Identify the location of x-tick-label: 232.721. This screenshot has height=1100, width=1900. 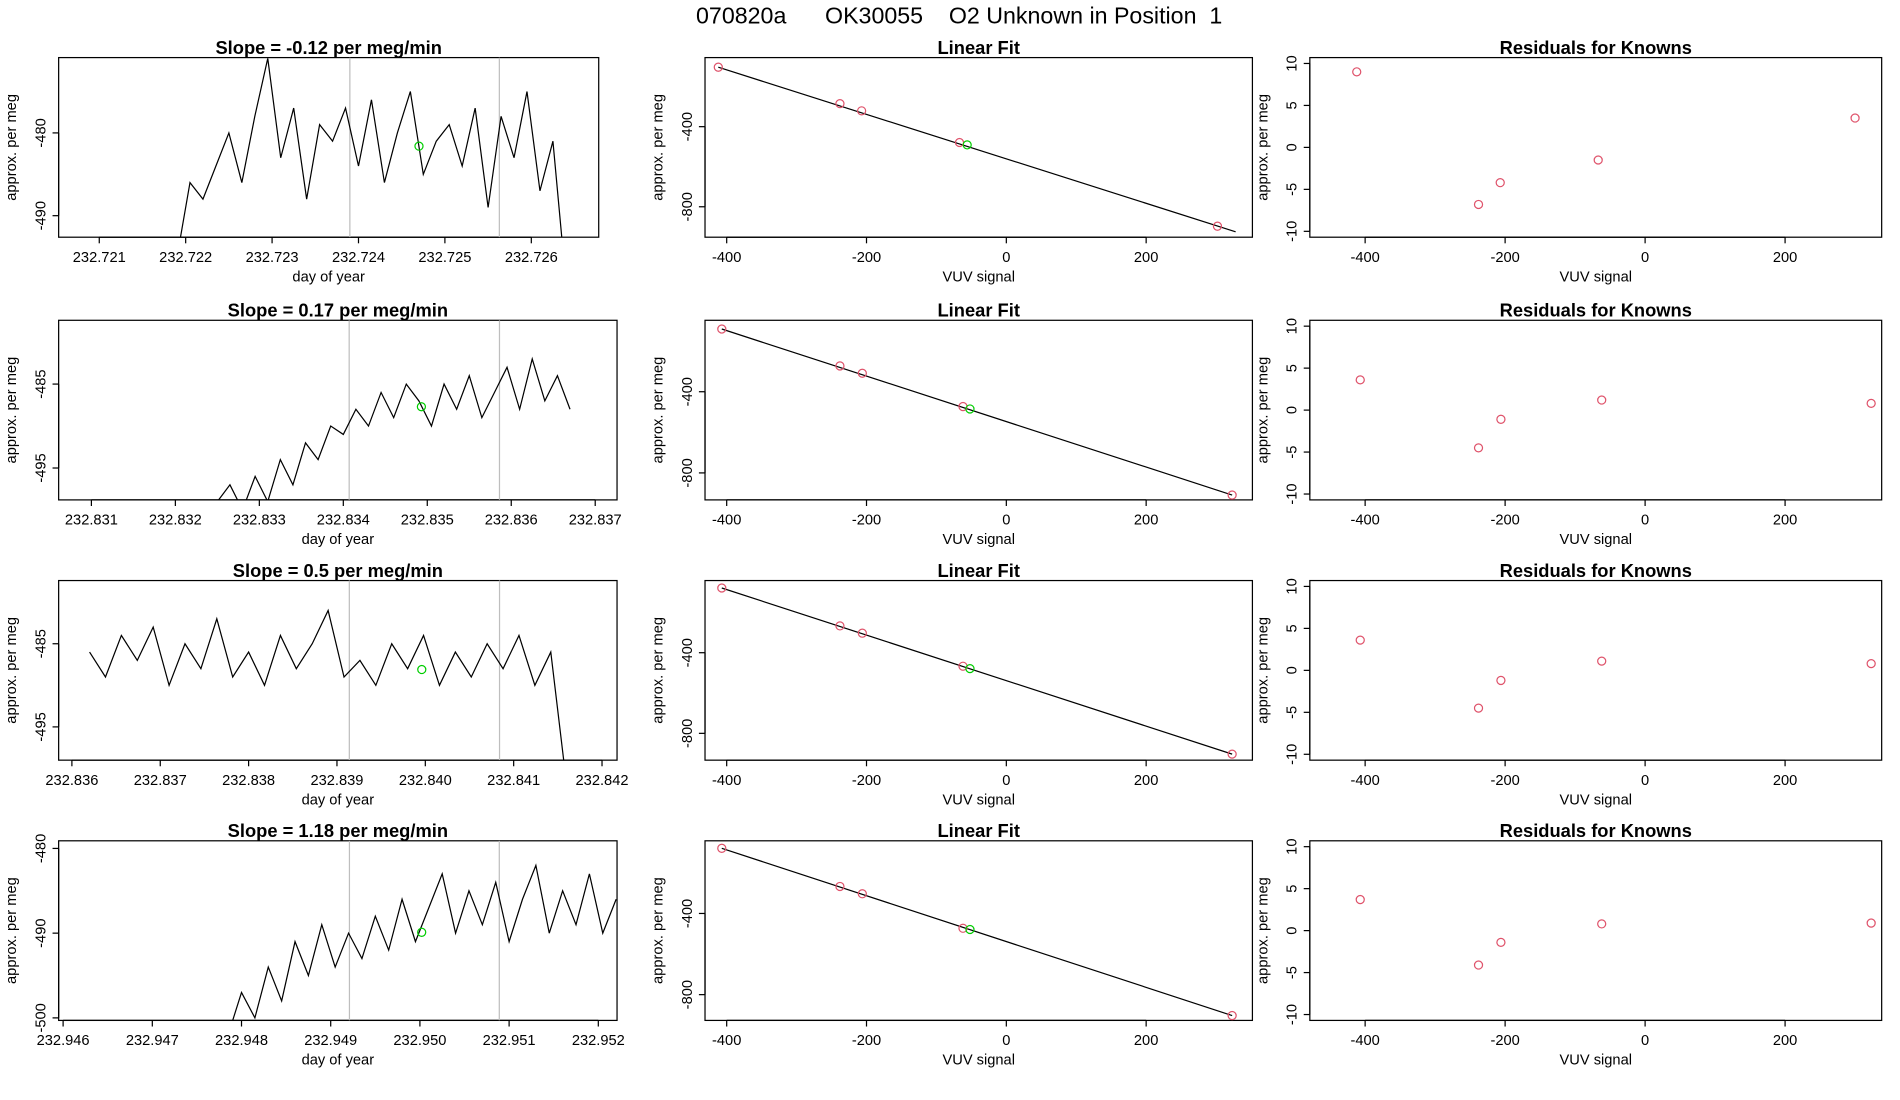
(99, 258).